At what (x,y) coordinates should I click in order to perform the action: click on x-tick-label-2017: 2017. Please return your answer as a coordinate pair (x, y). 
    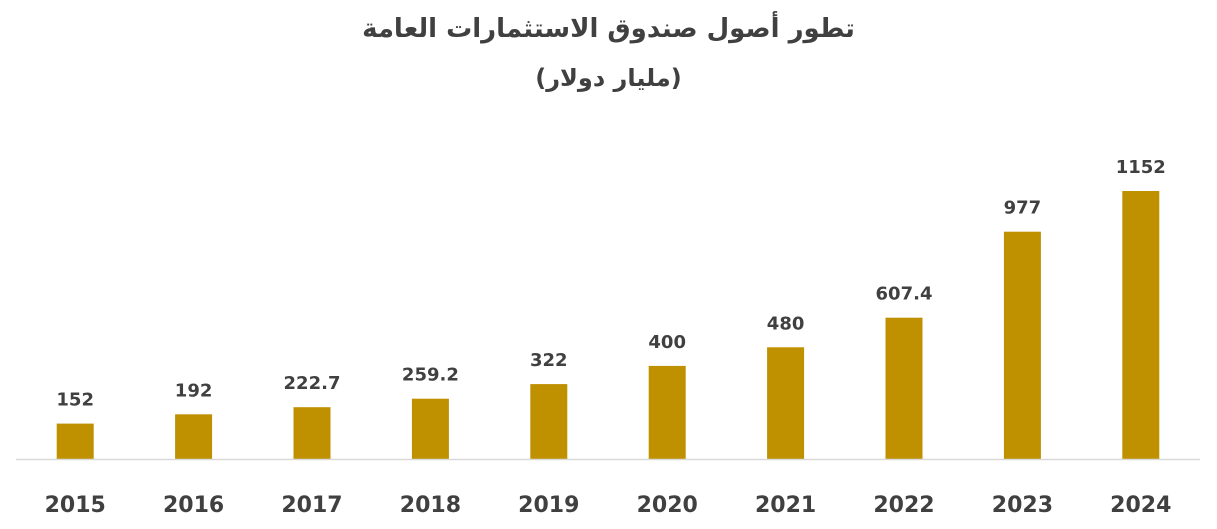
    Looking at the image, I should click on (311, 505).